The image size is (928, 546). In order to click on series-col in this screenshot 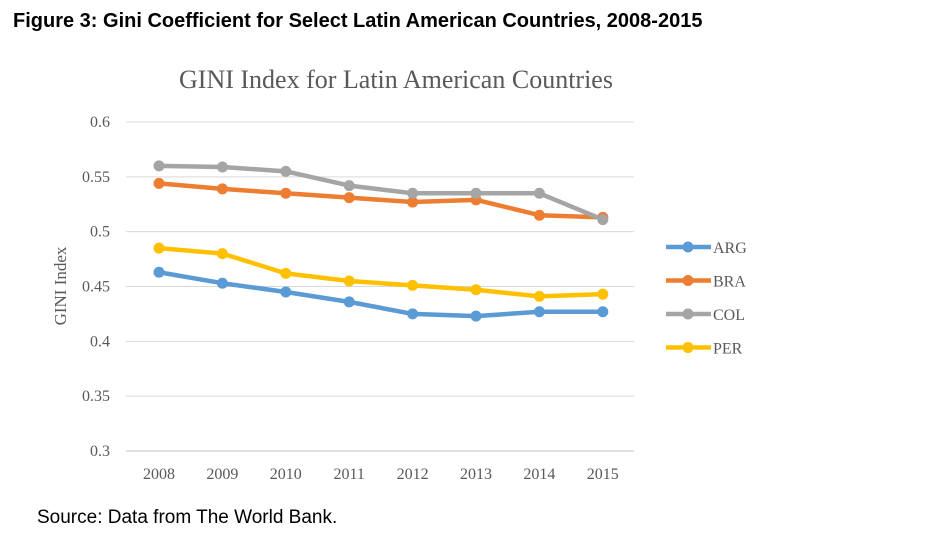, I will do `click(381, 193)`.